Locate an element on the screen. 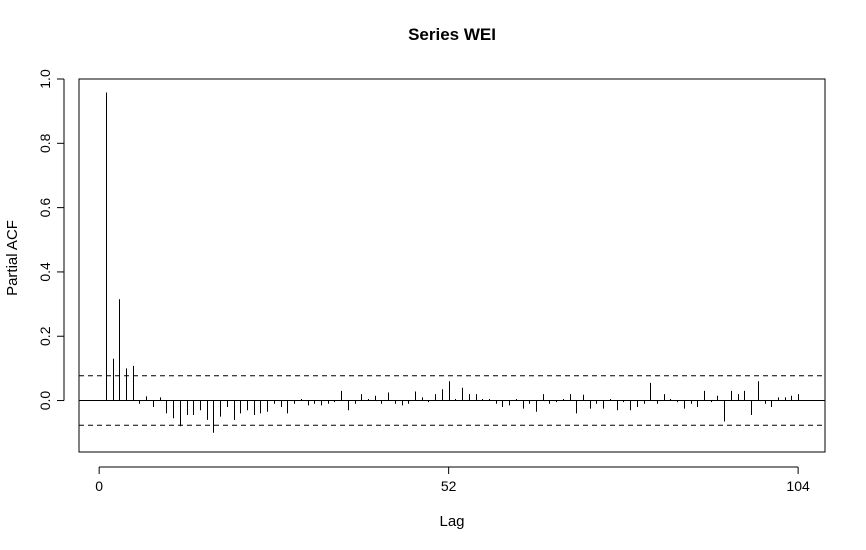 The image size is (866, 550). x-axis-label: Lag is located at coordinates (451, 521).